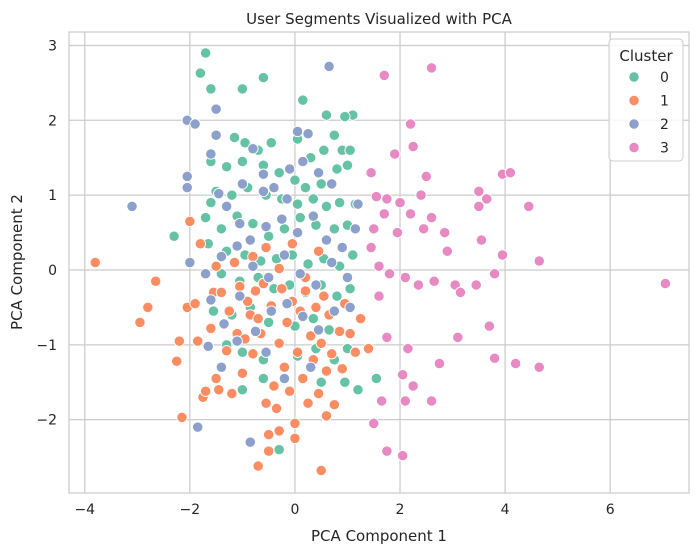  I want to click on y-tick-label: 3, so click(52, 46).